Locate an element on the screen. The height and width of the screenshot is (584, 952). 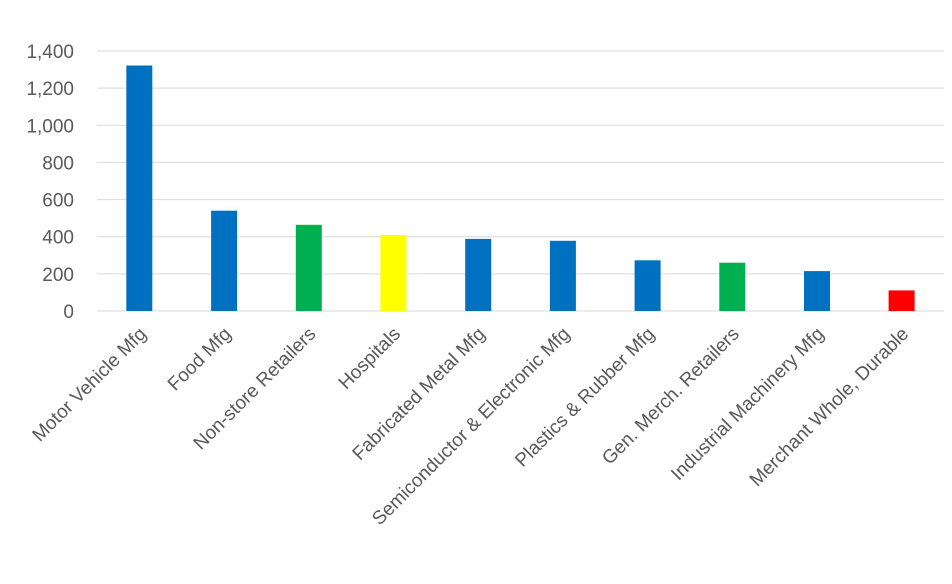
y-tick-label: 1,400 is located at coordinates (50, 52).